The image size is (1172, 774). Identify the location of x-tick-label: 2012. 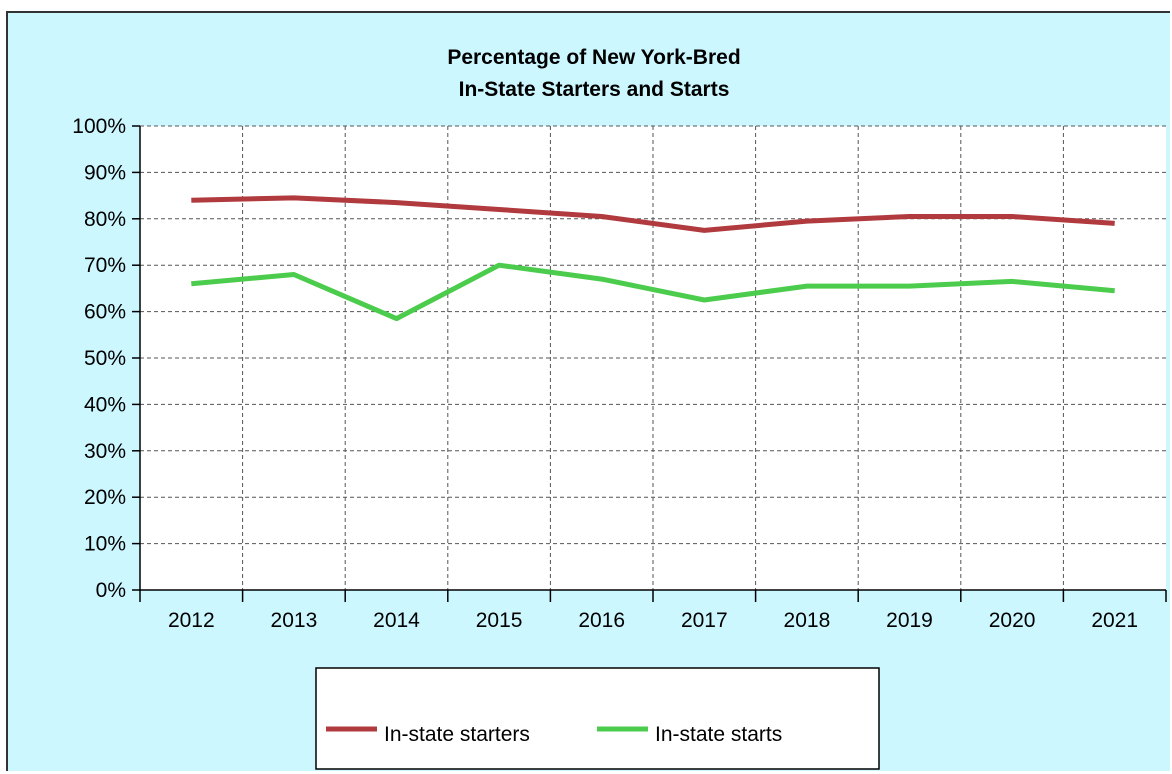
(191, 620).